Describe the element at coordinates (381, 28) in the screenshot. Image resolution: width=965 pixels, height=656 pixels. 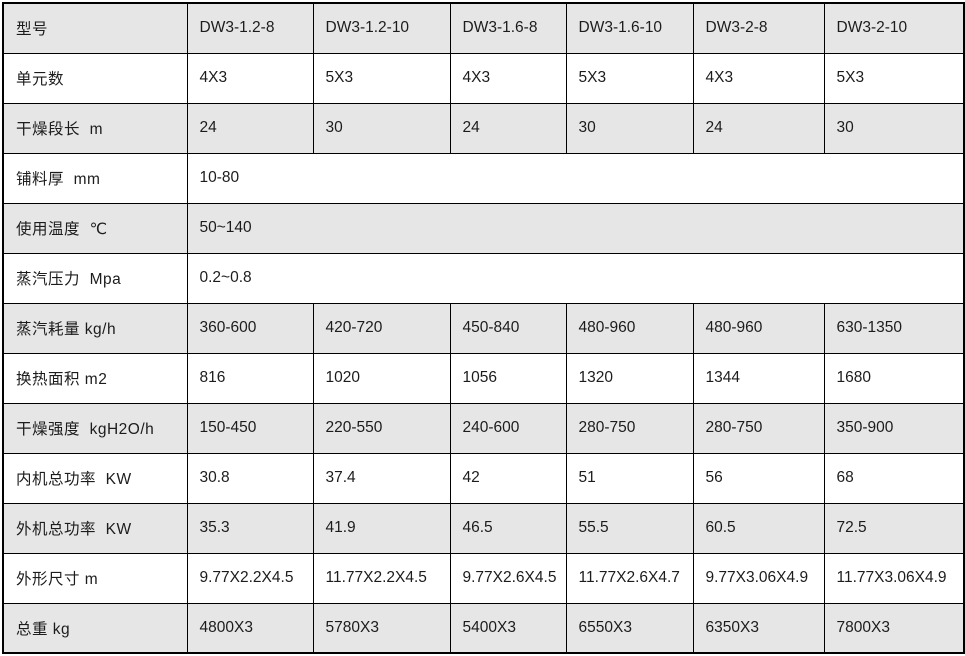
I see `model-name-cell: DW3-1.2-10` at that location.